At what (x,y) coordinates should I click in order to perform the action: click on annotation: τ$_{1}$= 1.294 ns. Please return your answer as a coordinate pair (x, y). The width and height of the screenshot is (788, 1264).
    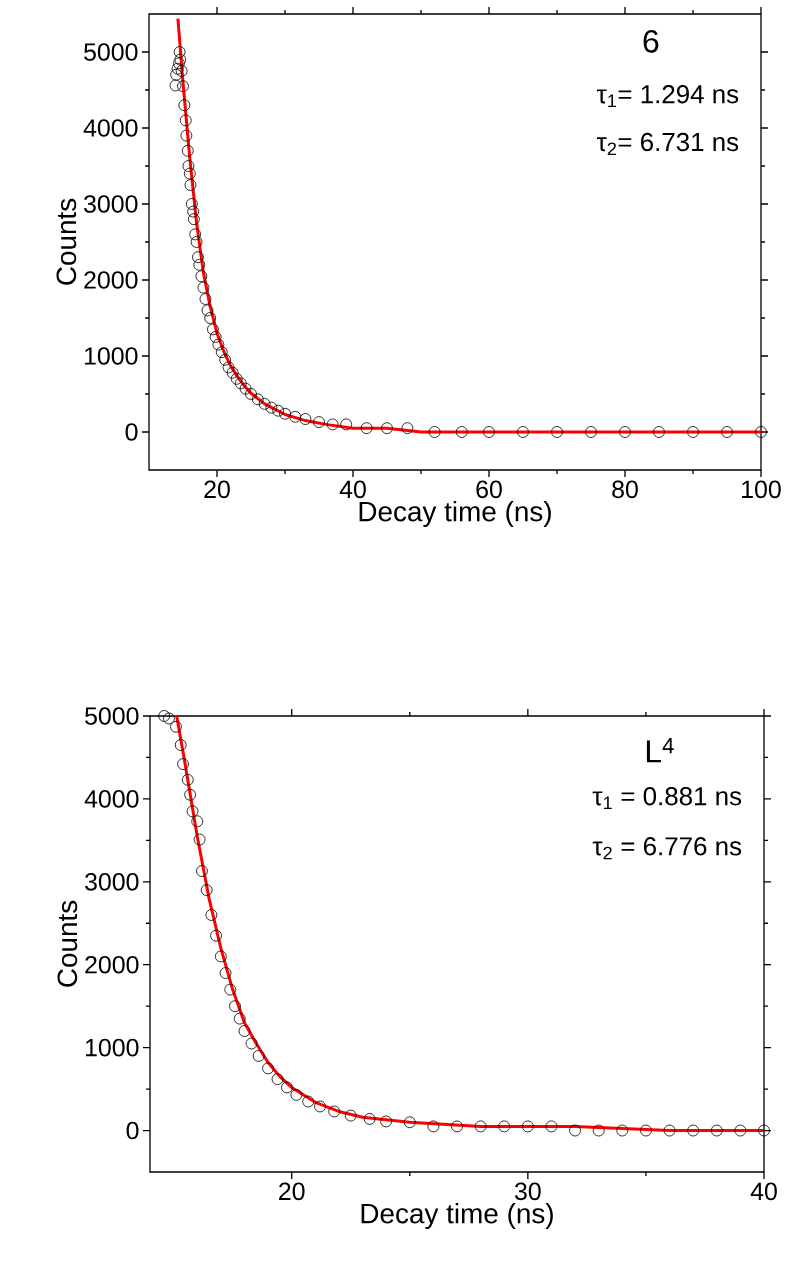
    Looking at the image, I should click on (667, 96).